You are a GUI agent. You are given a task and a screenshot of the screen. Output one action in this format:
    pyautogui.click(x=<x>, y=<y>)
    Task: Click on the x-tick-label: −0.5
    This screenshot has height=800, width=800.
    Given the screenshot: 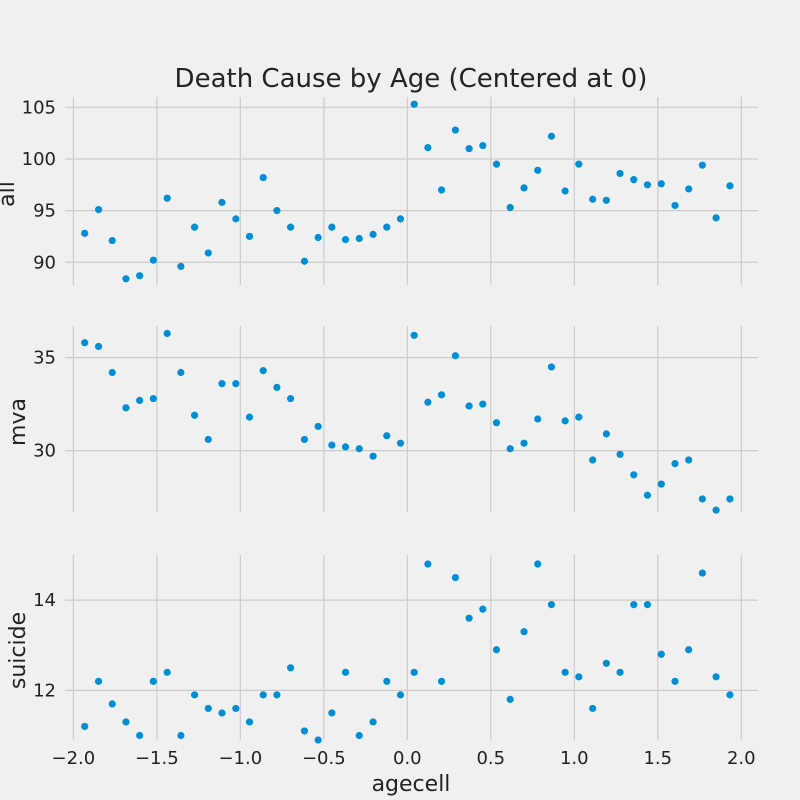 What is the action you would take?
    pyautogui.click(x=324, y=758)
    